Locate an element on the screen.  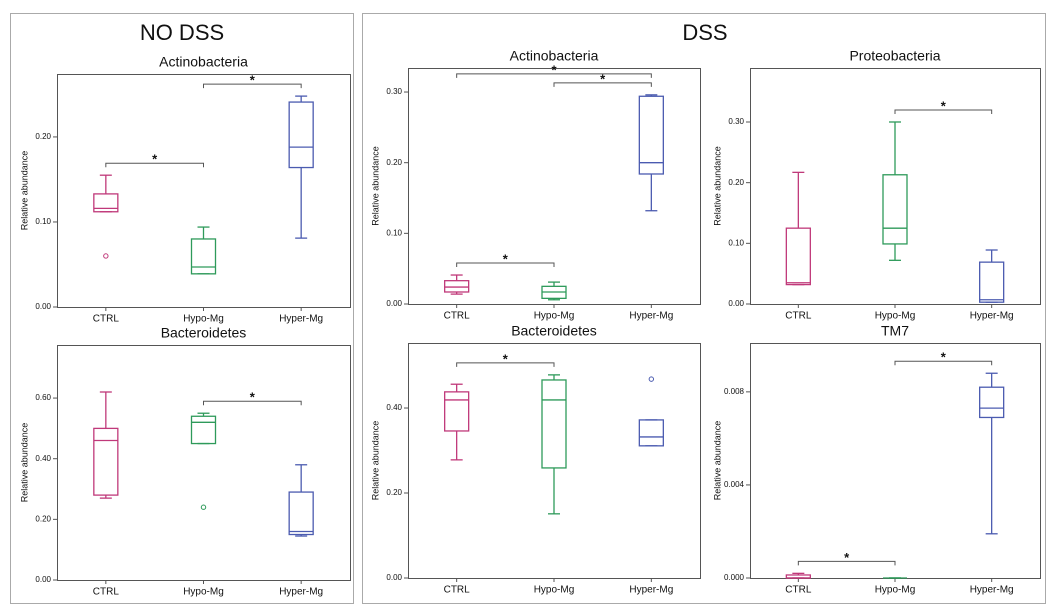
panel-title: DSS is located at coordinates (704, 32).